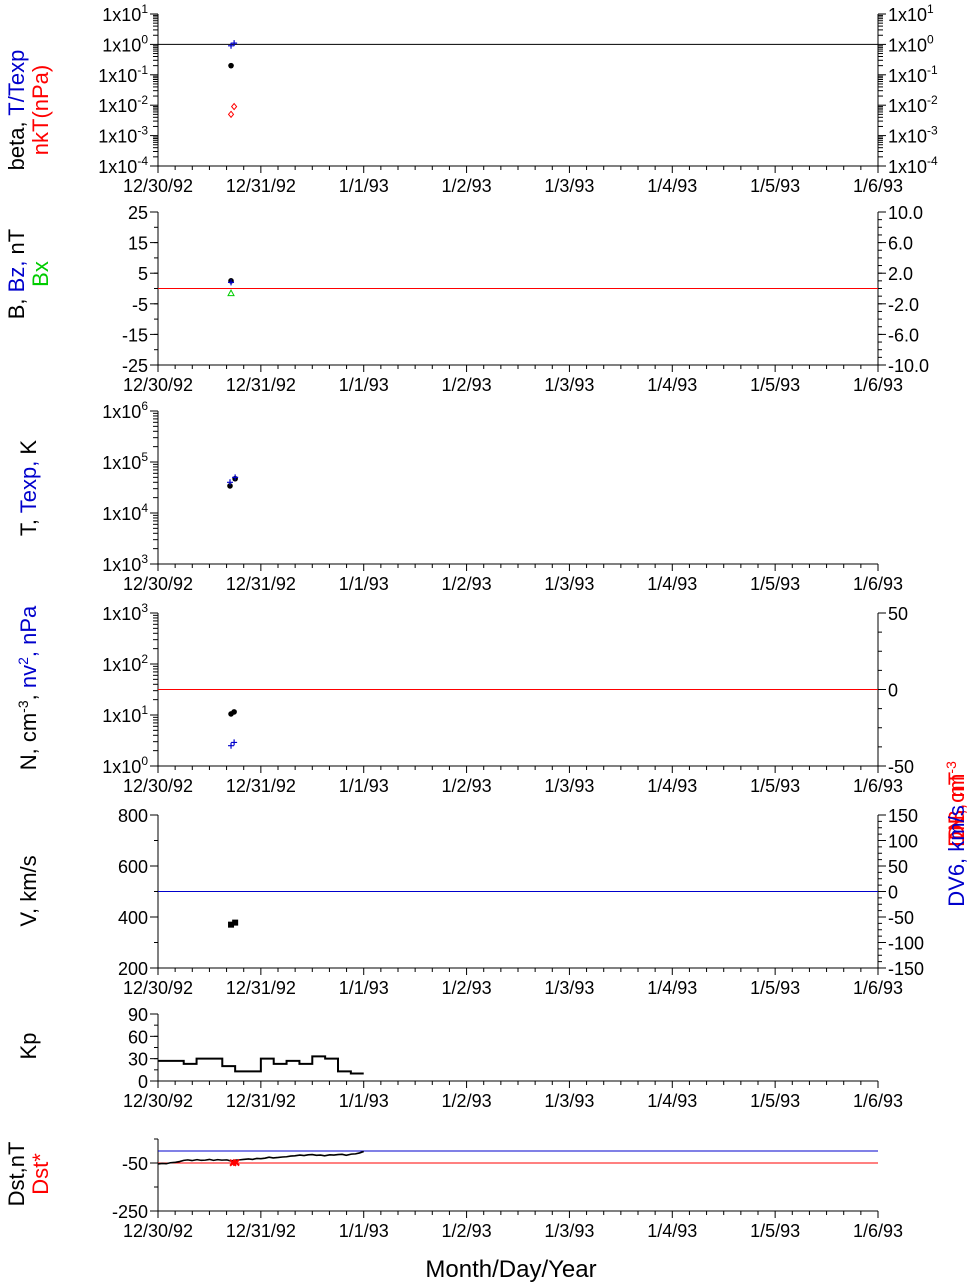  Describe the element at coordinates (913, 74) in the screenshot. I see `y-right-tick-label: 1x10⁻¹` at that location.